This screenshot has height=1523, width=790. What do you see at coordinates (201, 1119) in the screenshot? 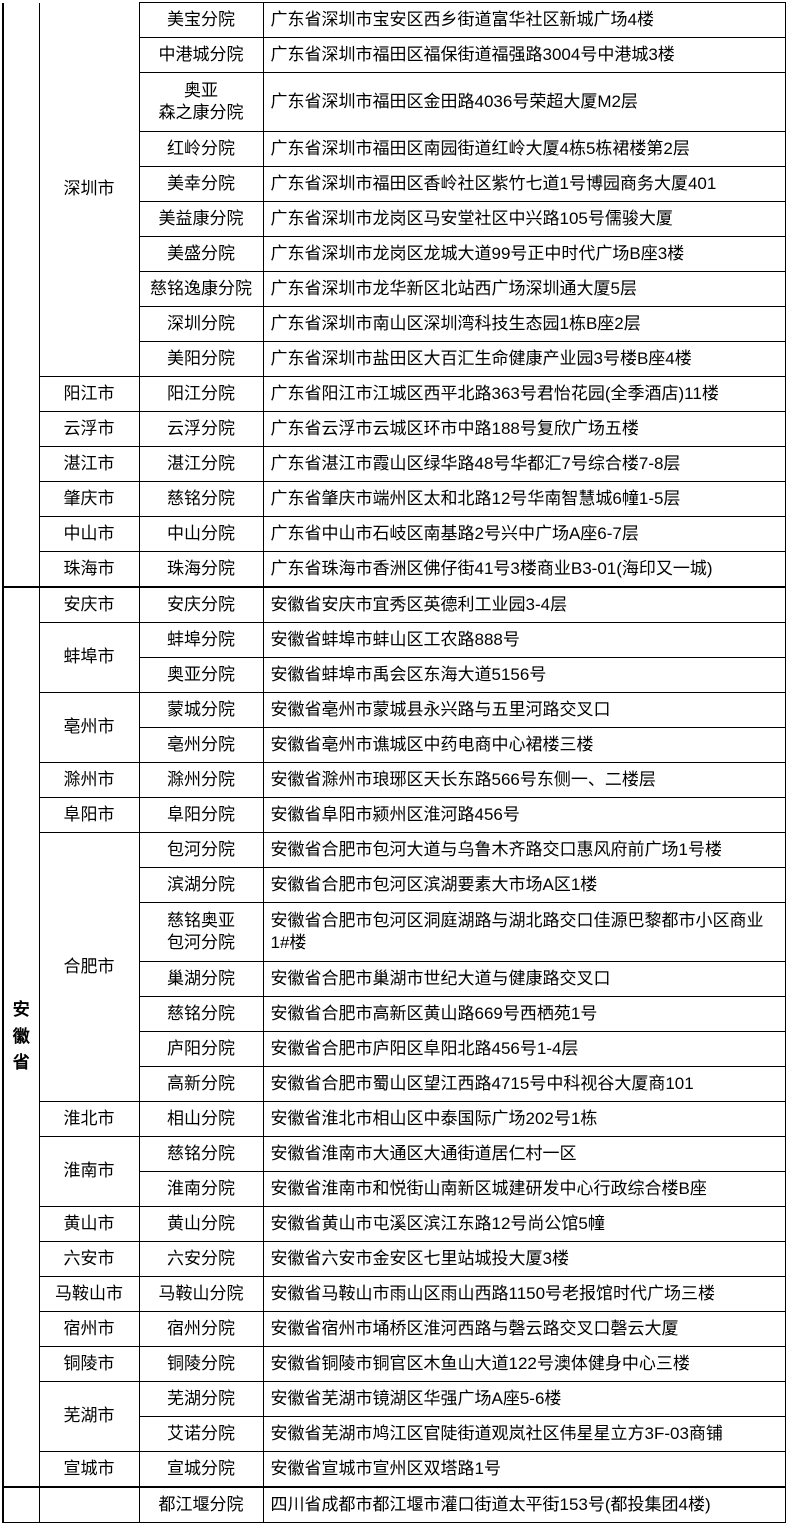
I see `branch-name-cell: 相山分院` at bounding box center [201, 1119].